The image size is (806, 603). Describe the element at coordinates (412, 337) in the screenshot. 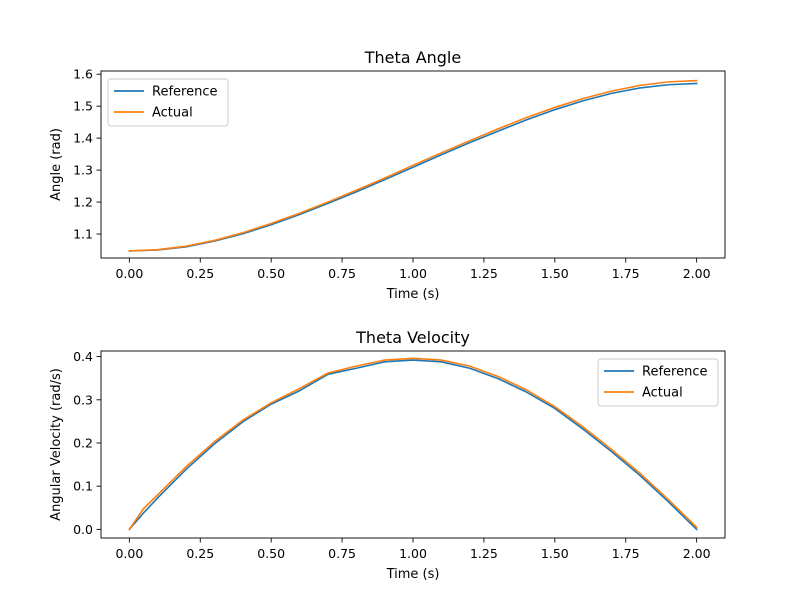

I see `chart-title: Theta Velocity` at that location.